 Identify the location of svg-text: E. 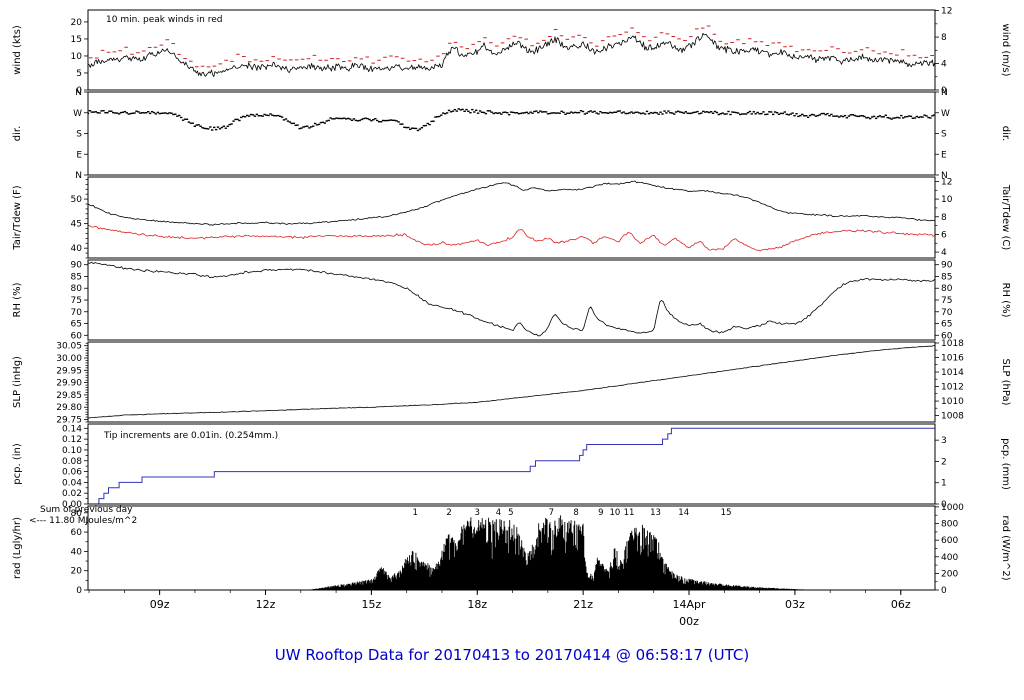
(944, 155).